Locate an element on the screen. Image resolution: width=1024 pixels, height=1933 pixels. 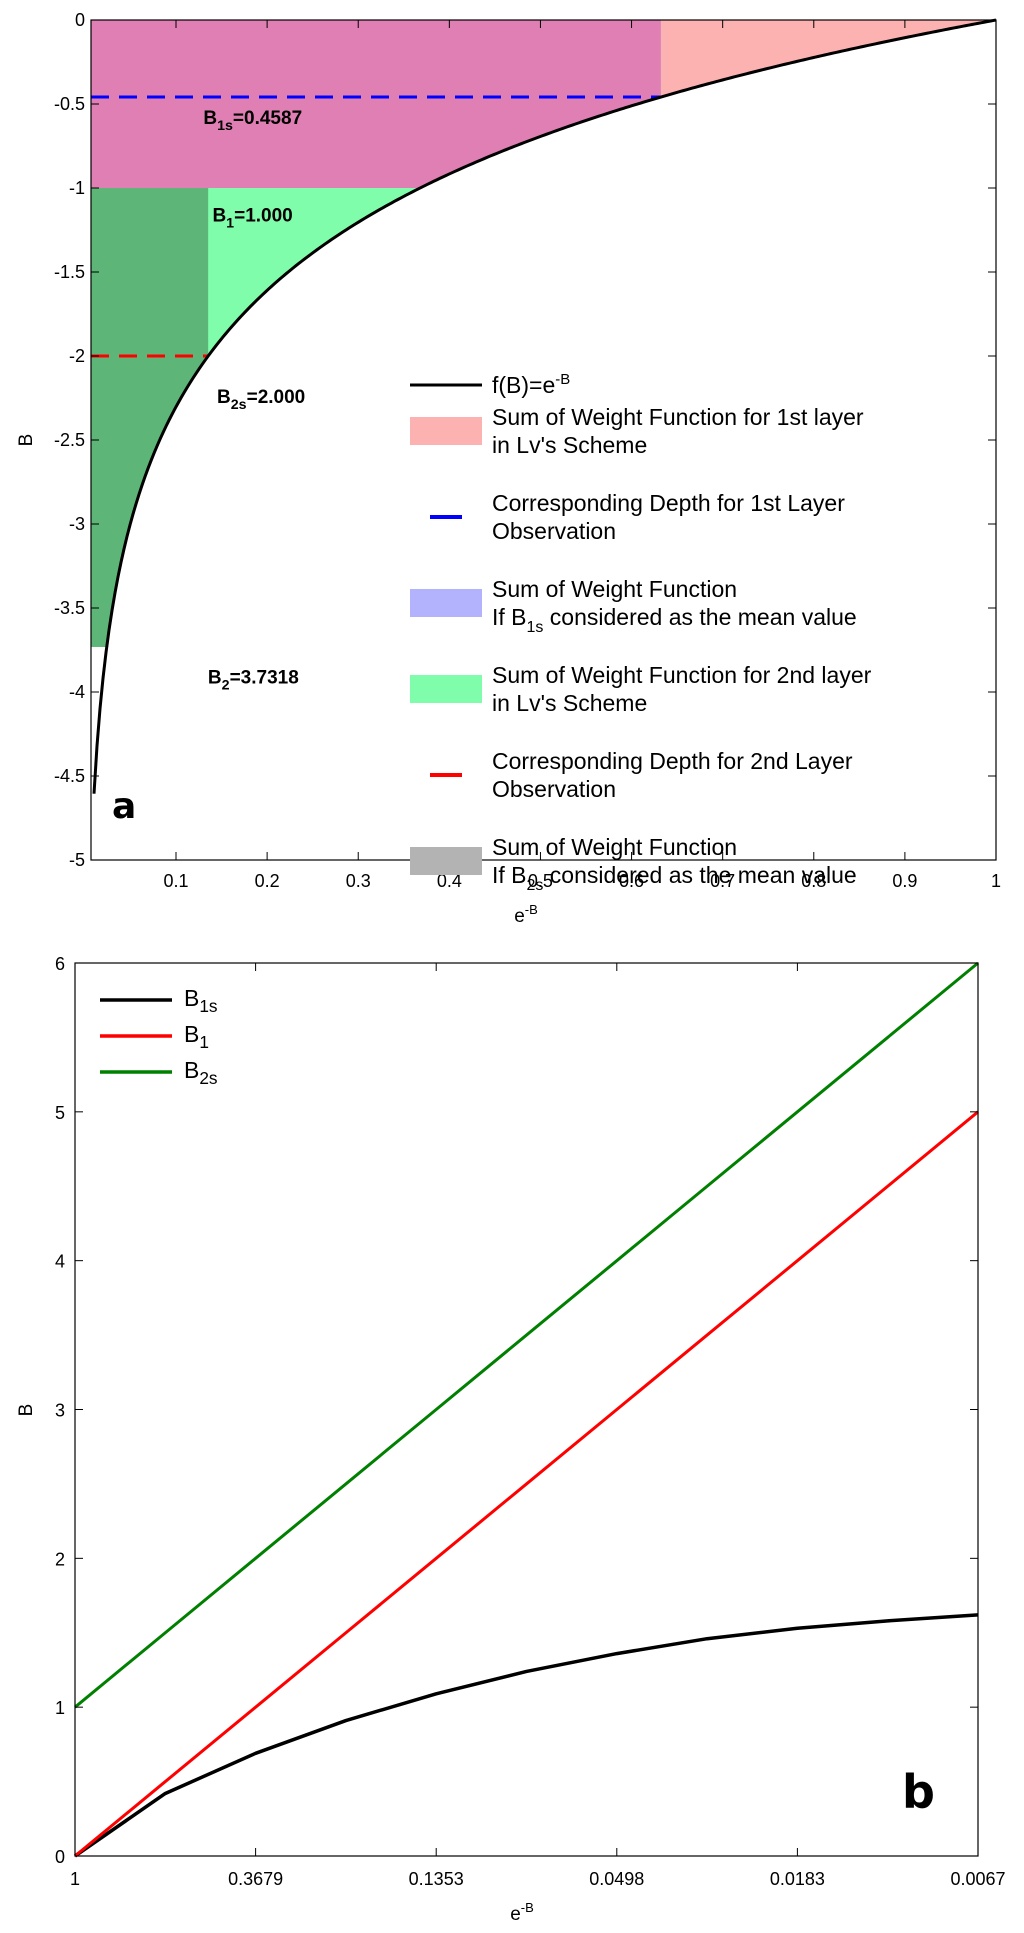
x-tick-label: 0.0183 is located at coordinates (797, 1879).